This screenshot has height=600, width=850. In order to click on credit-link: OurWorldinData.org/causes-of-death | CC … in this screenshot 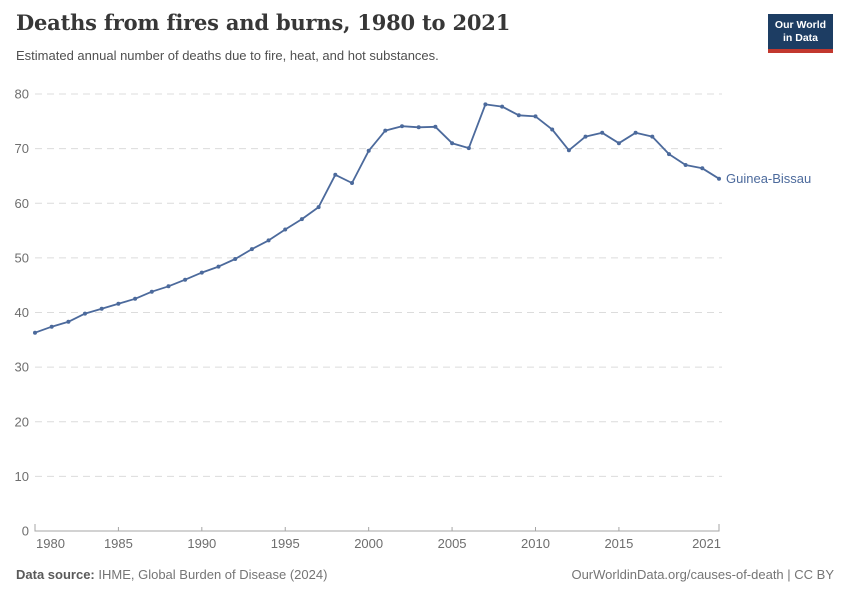, I will do `click(702, 574)`.